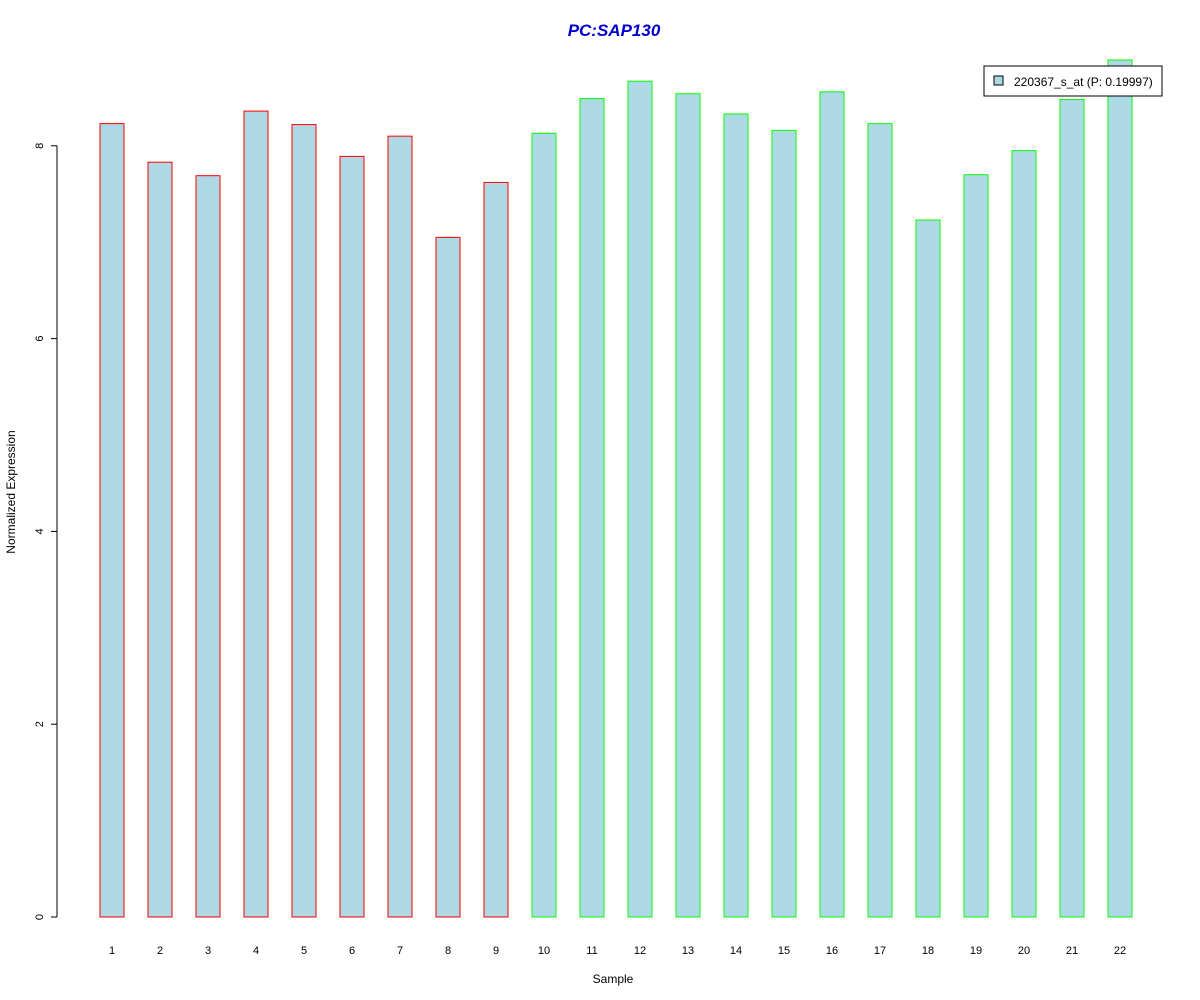 This screenshot has width=1200, height=1000. What do you see at coordinates (40, 917) in the screenshot?
I see `y-tick-label: 0` at bounding box center [40, 917].